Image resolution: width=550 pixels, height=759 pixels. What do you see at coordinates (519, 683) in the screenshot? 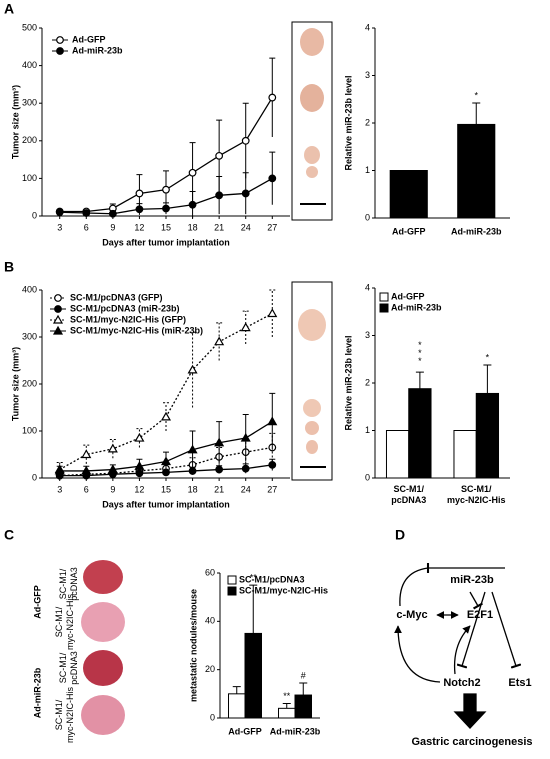
I see `node-label: Ets1` at bounding box center [519, 683].